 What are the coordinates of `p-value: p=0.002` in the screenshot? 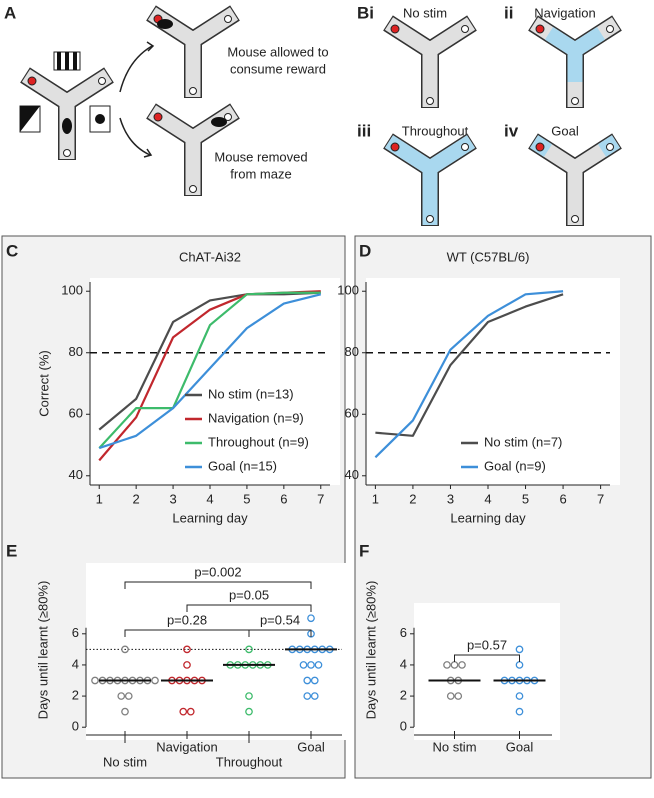 It's located at (217, 571).